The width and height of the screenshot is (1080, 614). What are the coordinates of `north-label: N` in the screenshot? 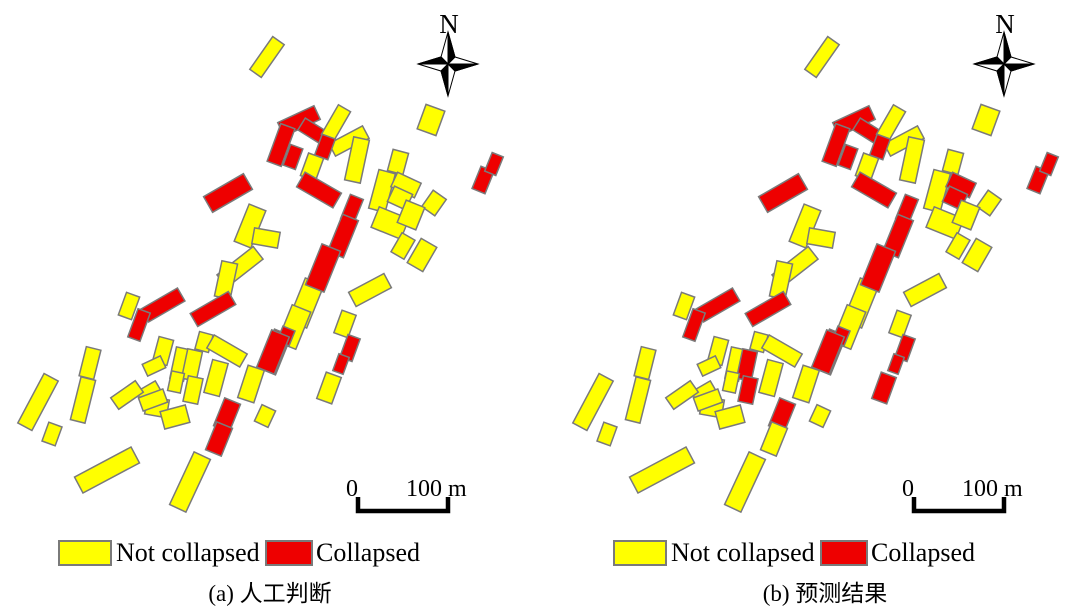 It's located at (449, 24).